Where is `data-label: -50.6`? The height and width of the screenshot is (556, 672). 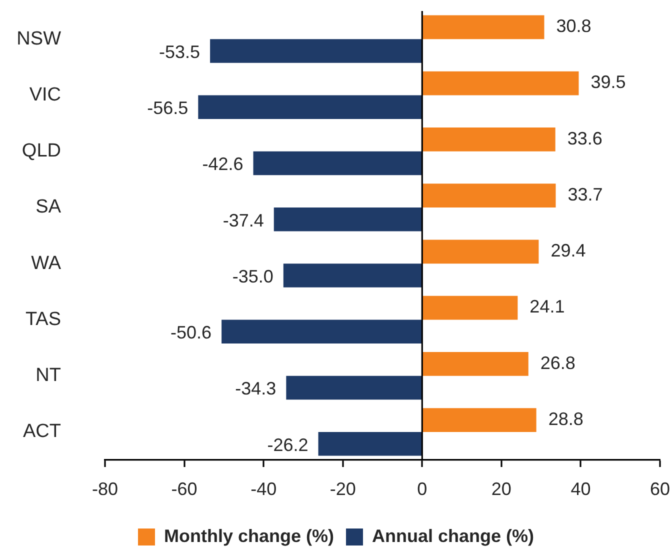 data-label: -50.6 is located at coordinates (191, 332).